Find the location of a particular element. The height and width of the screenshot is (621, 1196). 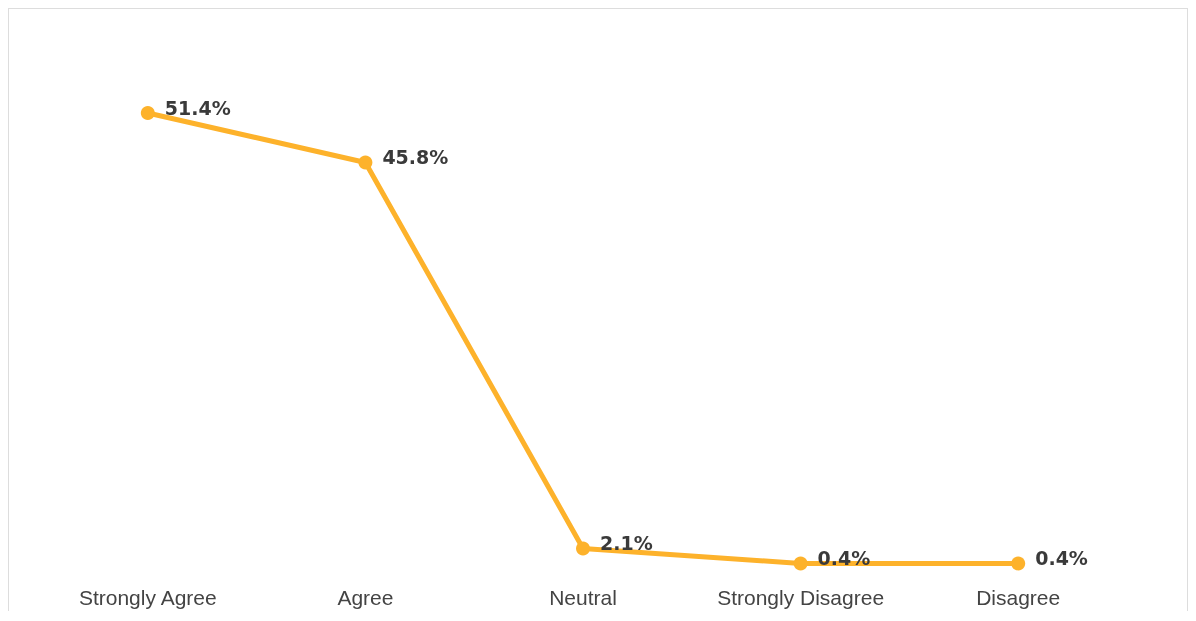

data-label: 0.4% is located at coordinates (1061, 558).